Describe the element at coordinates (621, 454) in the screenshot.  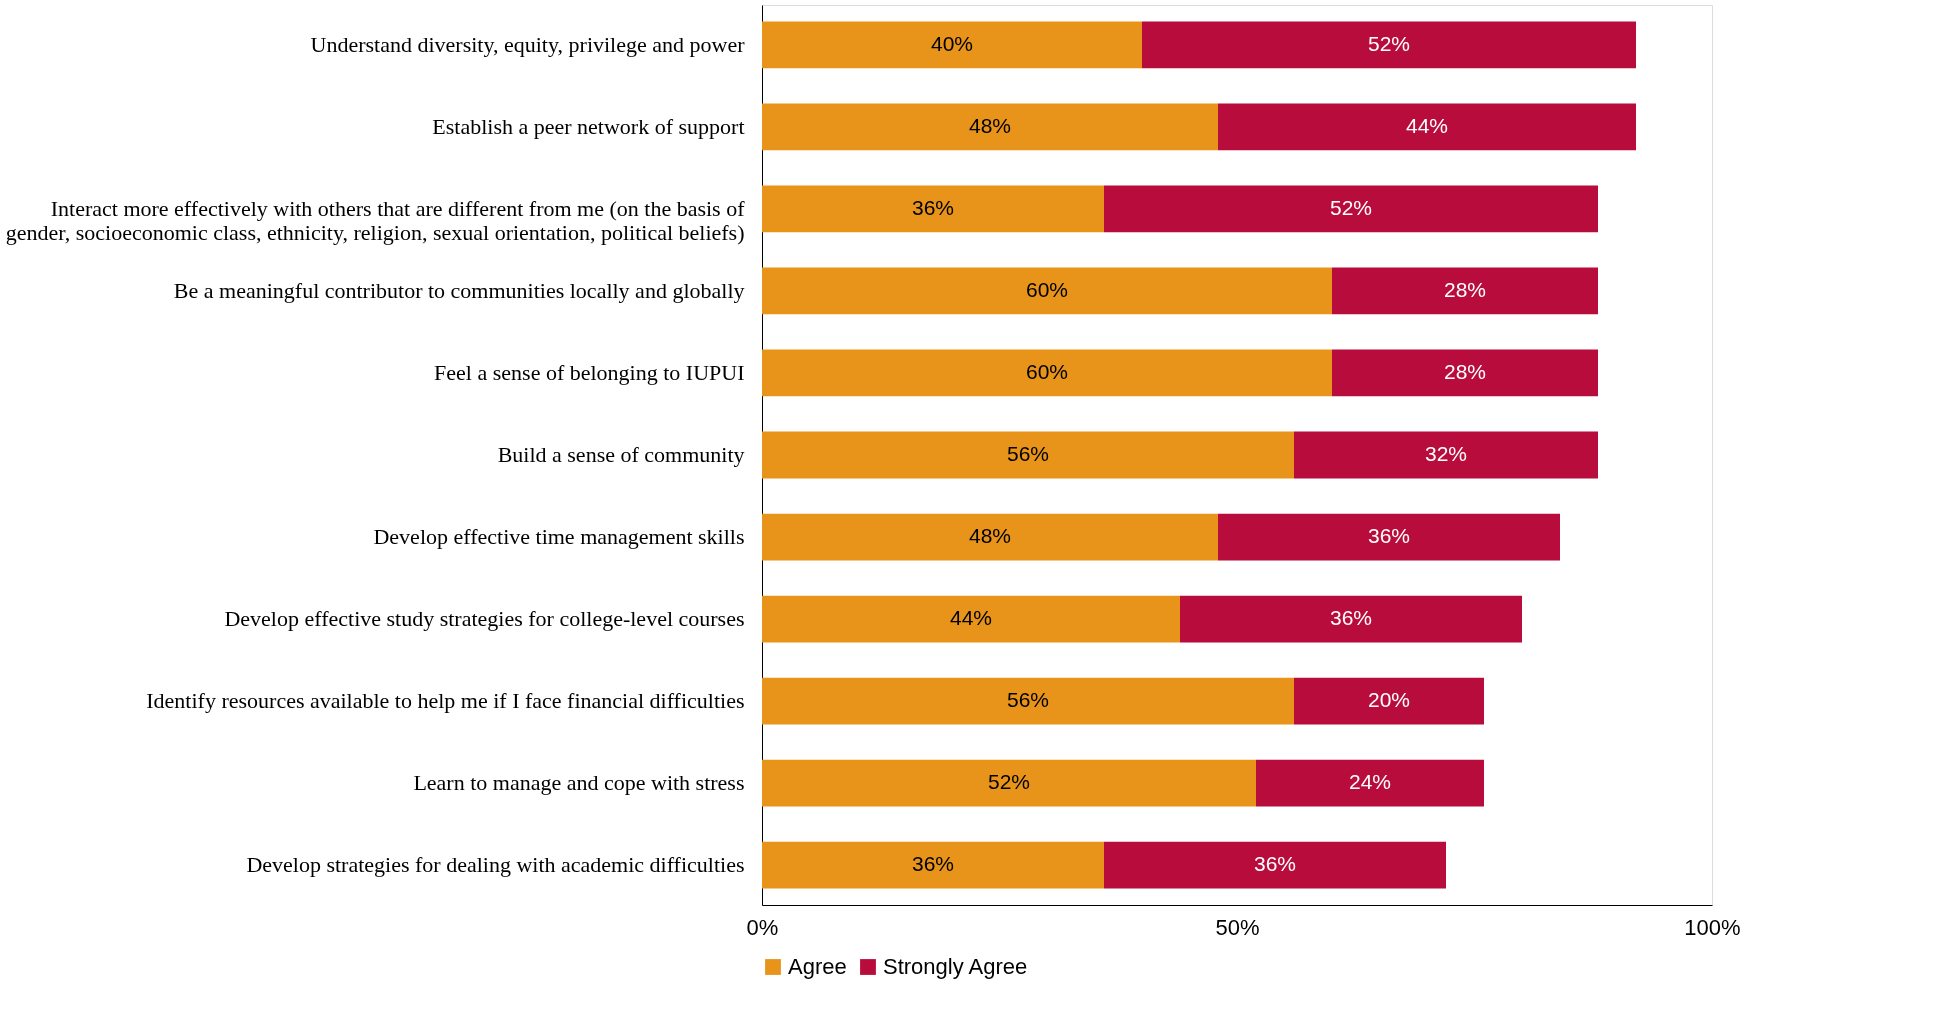
I see `y-tick-label: Build a sense of community` at that location.